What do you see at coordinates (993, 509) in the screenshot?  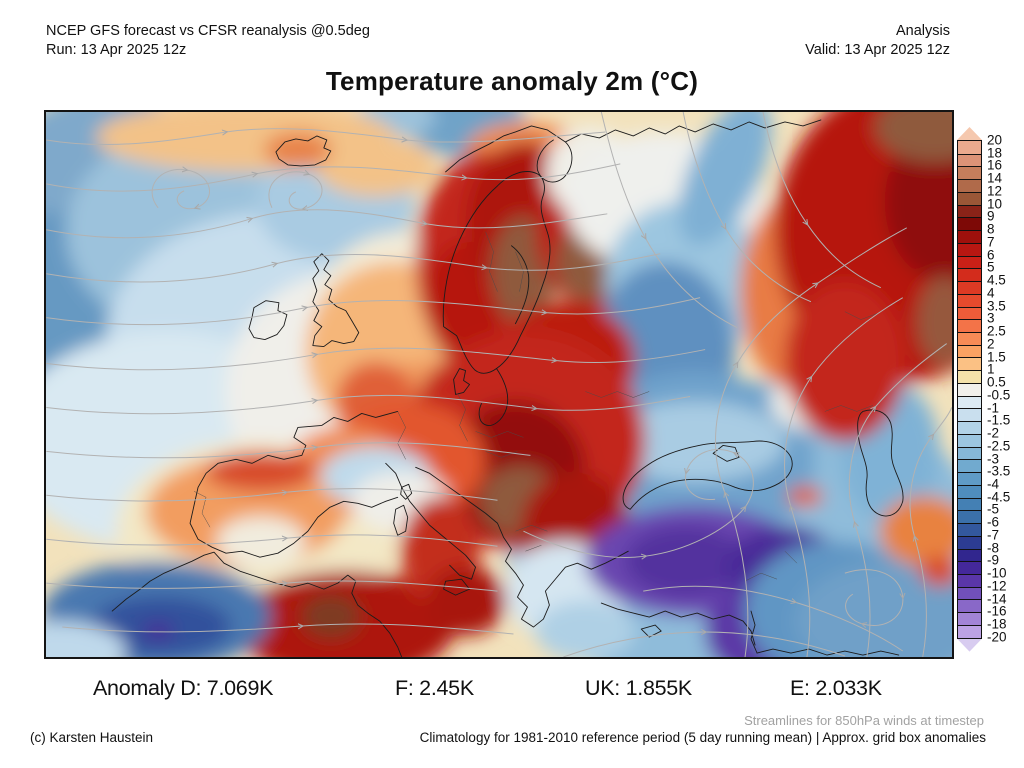 I see `colorbar-label: -5` at bounding box center [993, 509].